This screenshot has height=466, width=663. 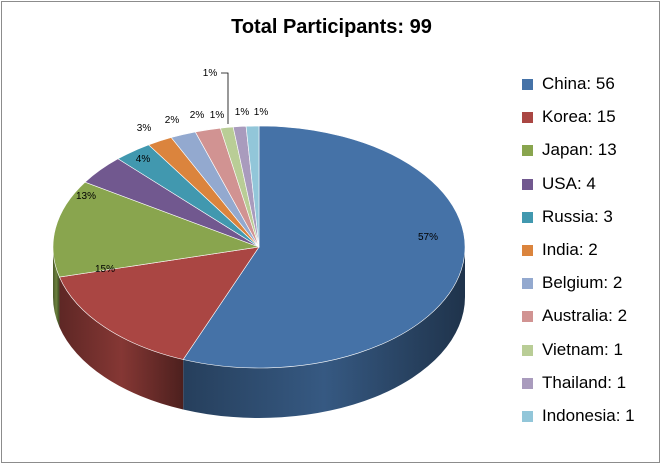 What do you see at coordinates (172, 120) in the screenshot?
I see `percent-label-india: 2%` at bounding box center [172, 120].